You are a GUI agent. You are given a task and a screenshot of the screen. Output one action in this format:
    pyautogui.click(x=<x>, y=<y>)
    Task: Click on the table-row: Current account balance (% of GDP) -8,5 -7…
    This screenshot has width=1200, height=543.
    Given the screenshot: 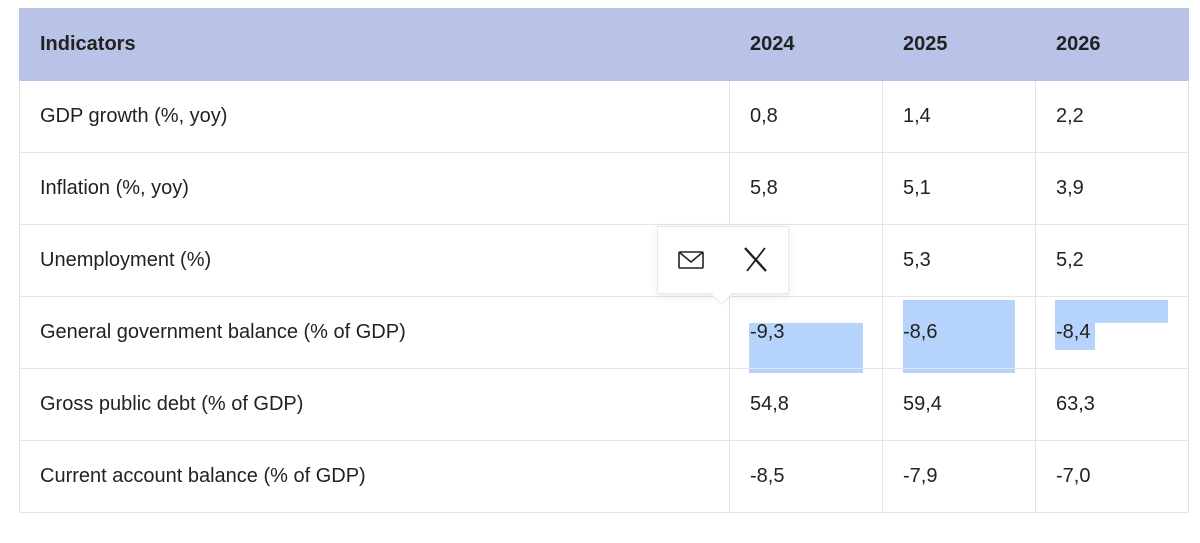 What is the action you would take?
    pyautogui.click(x=604, y=476)
    